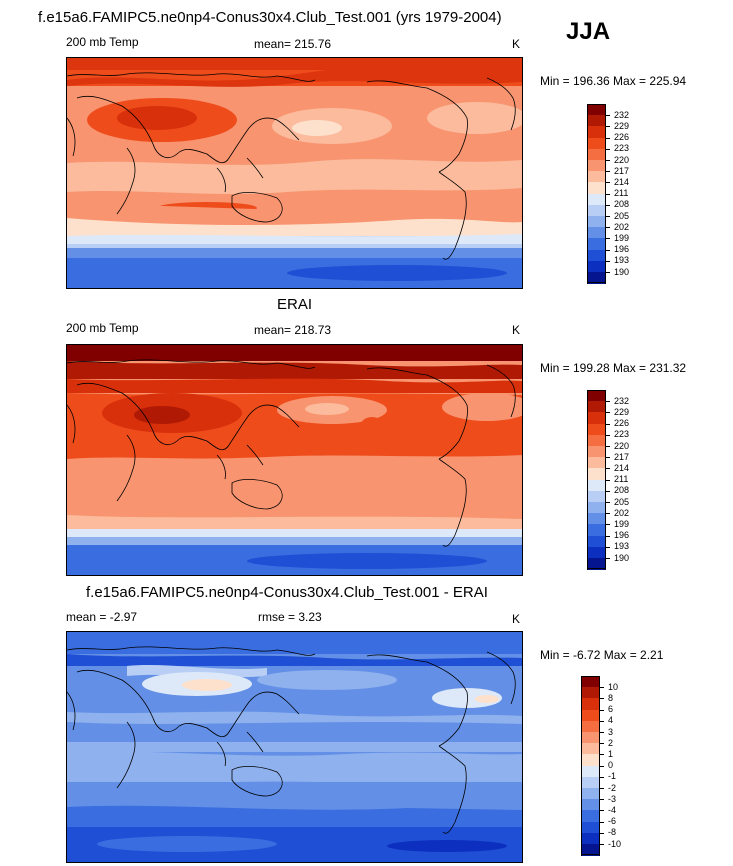 This screenshot has width=733, height=866. I want to click on colorbar-tick-label: -10, so click(615, 843).